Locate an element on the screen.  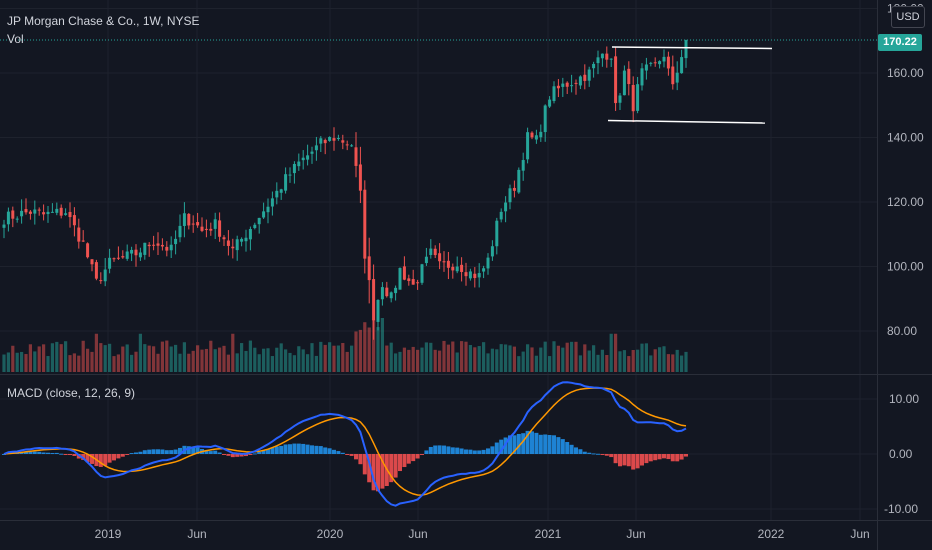
time-axis-label: Jun is located at coordinates (417, 534).